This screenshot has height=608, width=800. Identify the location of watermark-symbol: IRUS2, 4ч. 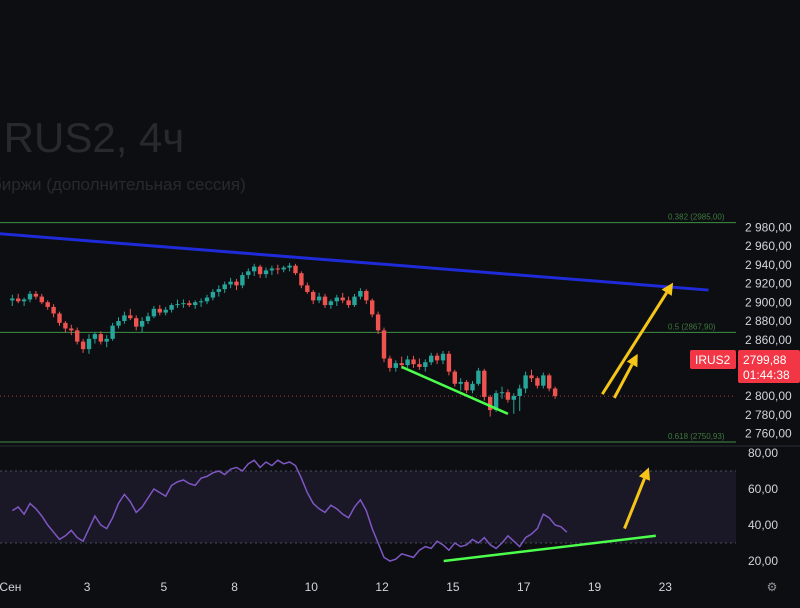
(92, 137).